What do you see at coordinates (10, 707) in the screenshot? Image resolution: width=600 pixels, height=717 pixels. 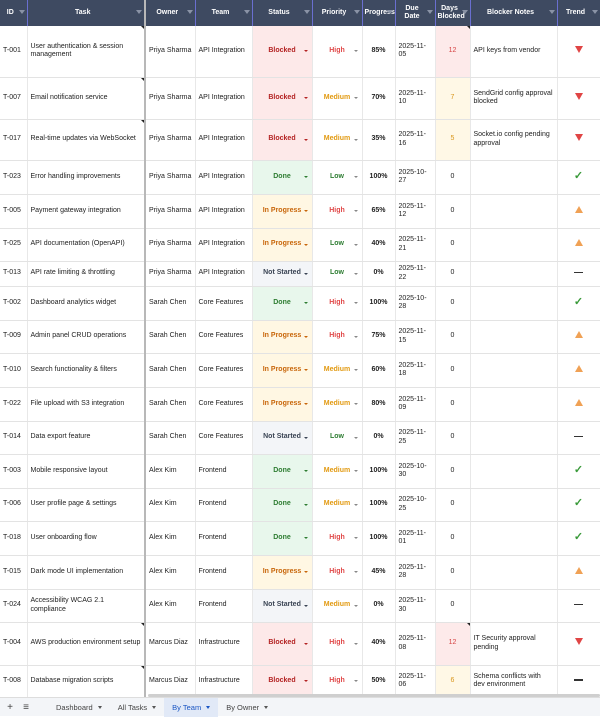 I see `add-sheet-icon: +` at bounding box center [10, 707].